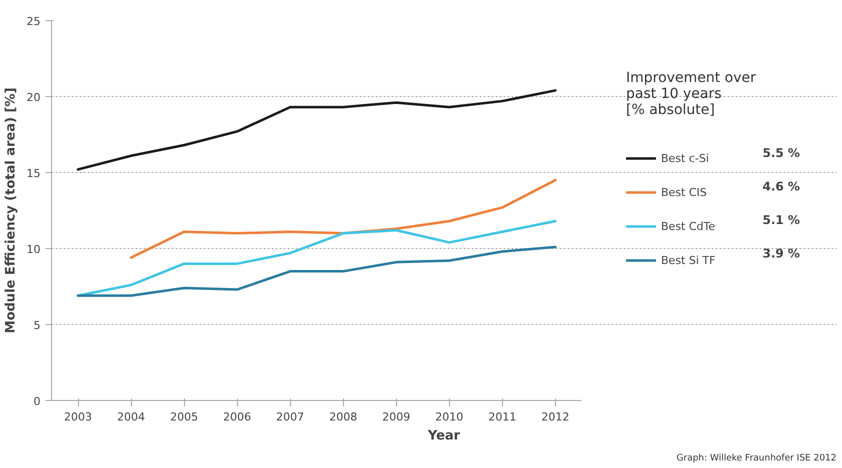  What do you see at coordinates (237, 417) in the screenshot?
I see `x-tick-label: 2006` at bounding box center [237, 417].